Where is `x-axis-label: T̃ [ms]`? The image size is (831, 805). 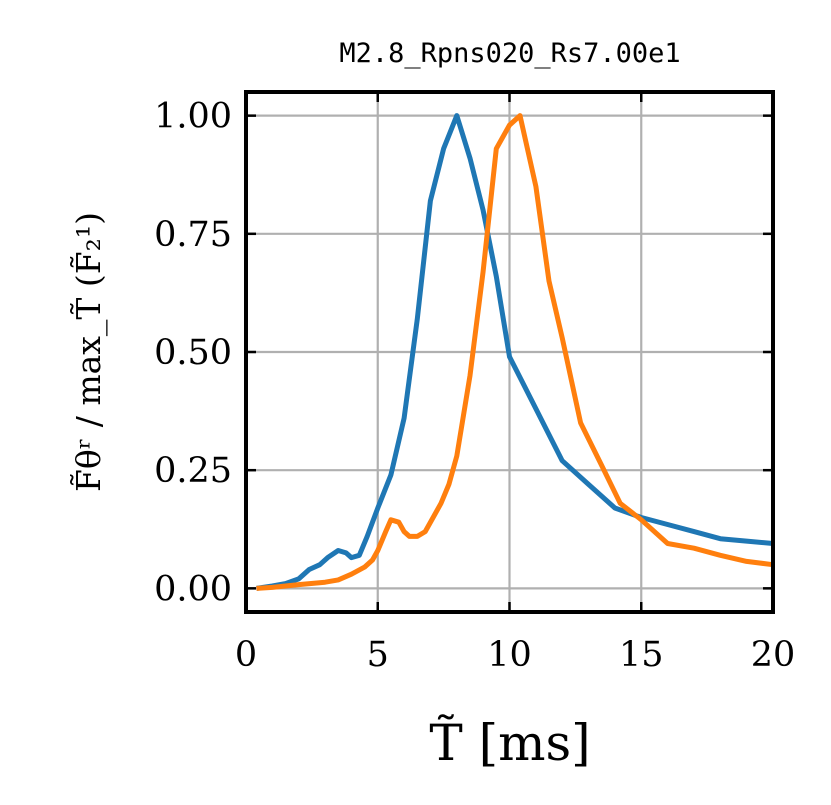 x-axis-label: T̃ [ms] is located at coordinates (509, 742).